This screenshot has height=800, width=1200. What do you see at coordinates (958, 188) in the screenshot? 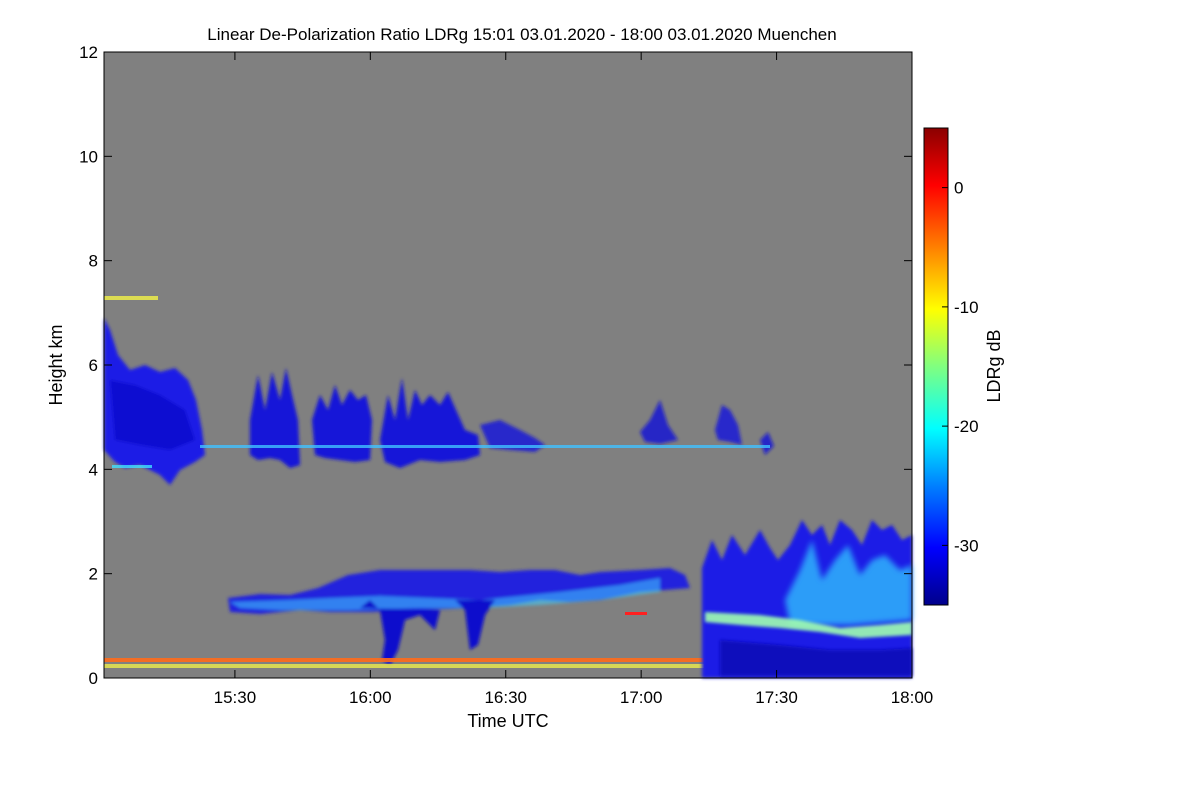
I see `colorbar-tick-label: 0` at bounding box center [958, 188].